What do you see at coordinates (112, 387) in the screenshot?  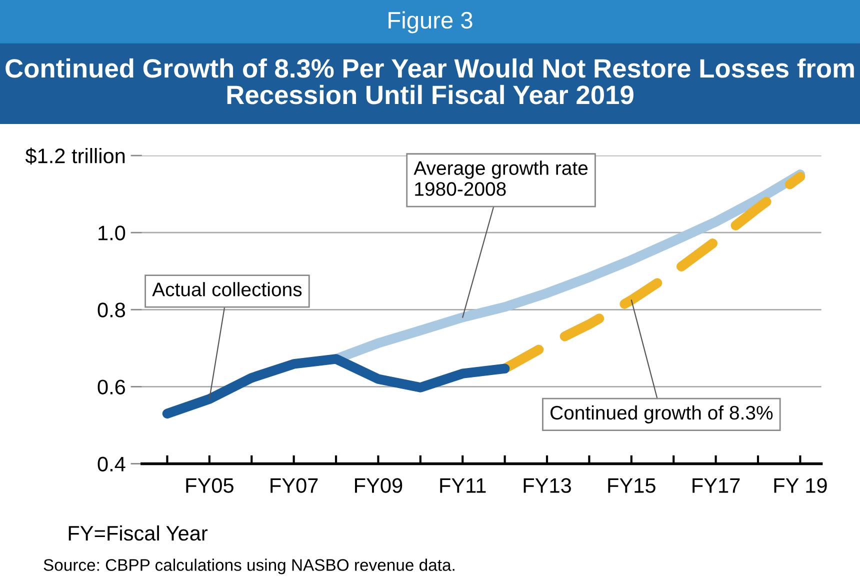 I see `y-tick-label: 0.6` at bounding box center [112, 387].